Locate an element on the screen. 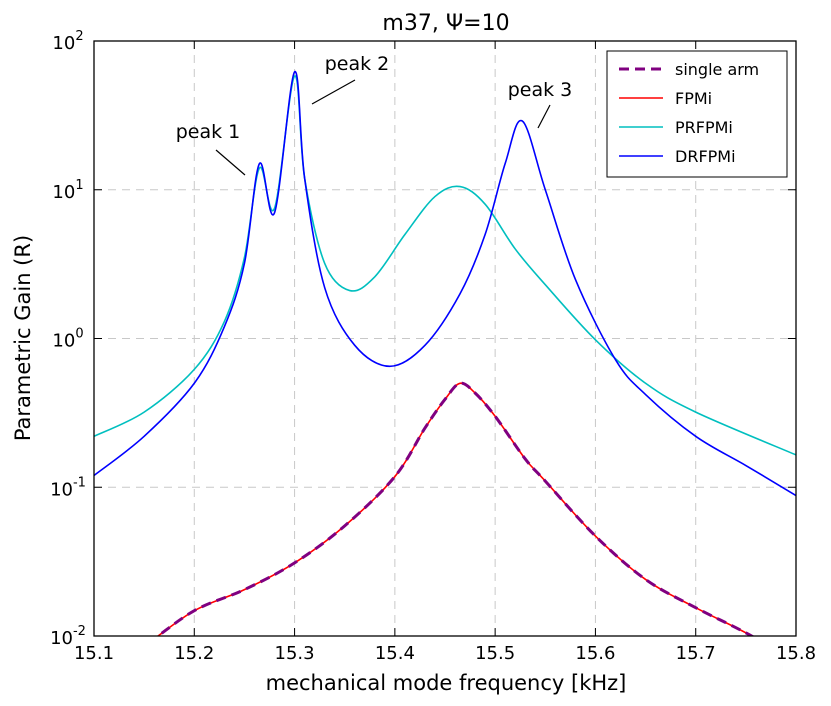 This screenshot has width=831, height=706. y-tick-label: 10¹ is located at coordinates (67, 190).